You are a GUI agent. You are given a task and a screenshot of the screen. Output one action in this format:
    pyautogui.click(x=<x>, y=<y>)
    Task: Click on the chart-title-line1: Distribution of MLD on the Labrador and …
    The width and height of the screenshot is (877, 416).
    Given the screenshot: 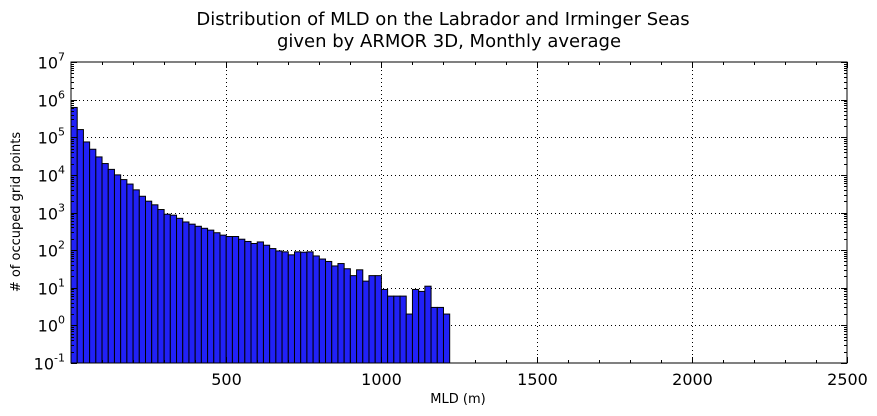 What is the action you would take?
    pyautogui.click(x=442, y=19)
    